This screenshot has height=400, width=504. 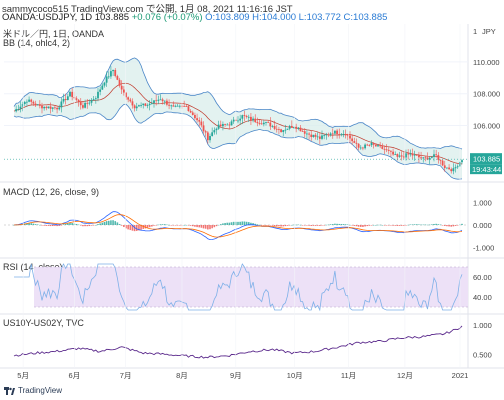 I want to click on tradingview-logo: TradingView, so click(x=33, y=390).